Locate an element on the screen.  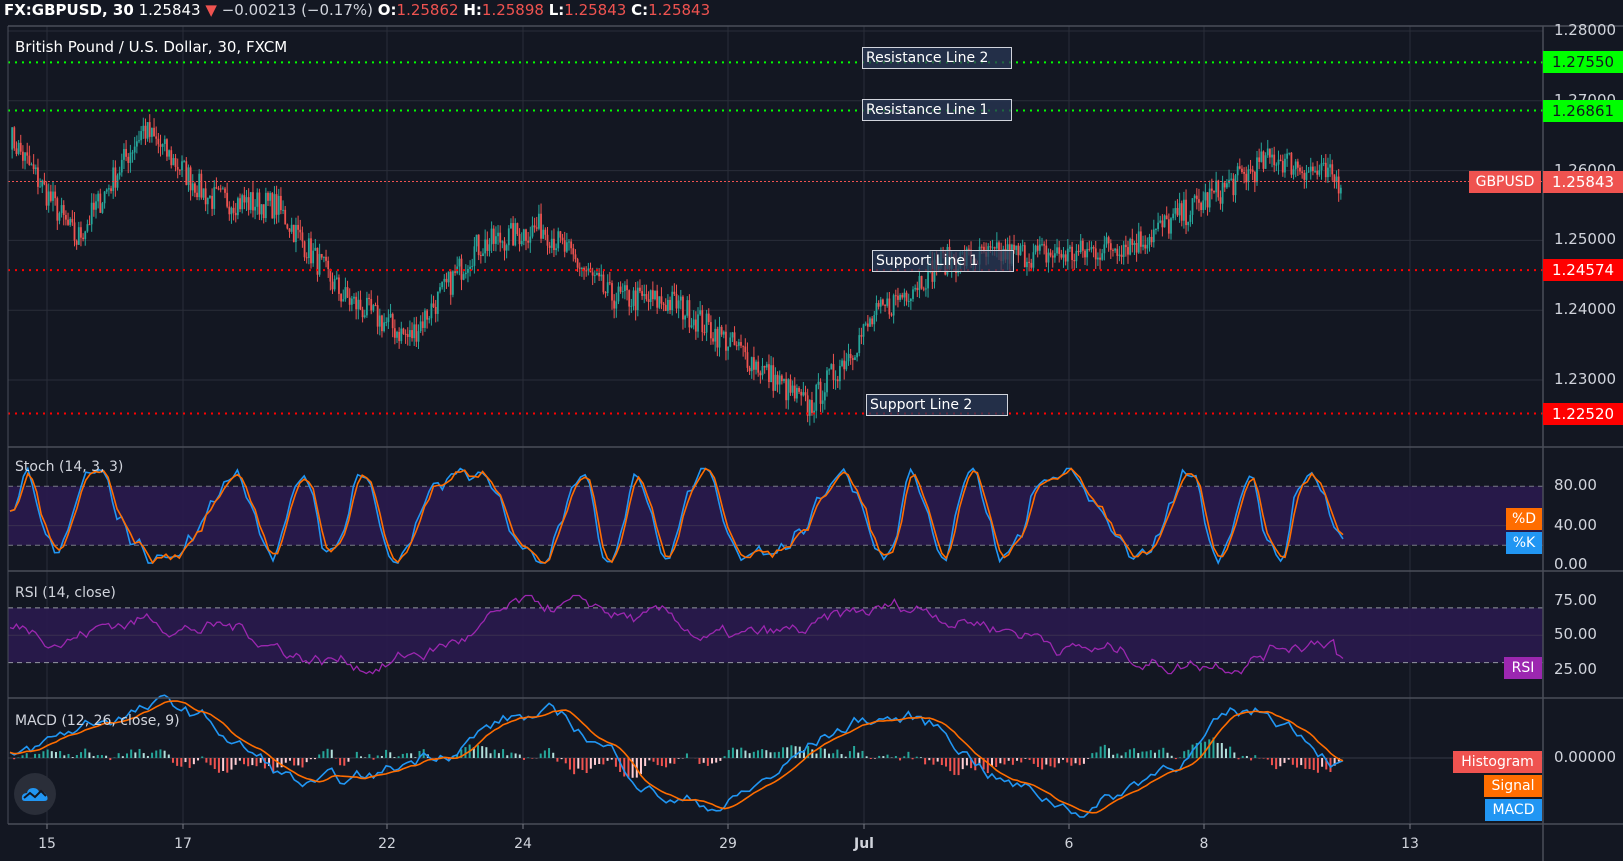
stoch-title: Stoch (14, 3, 3) is located at coordinates (69, 467).